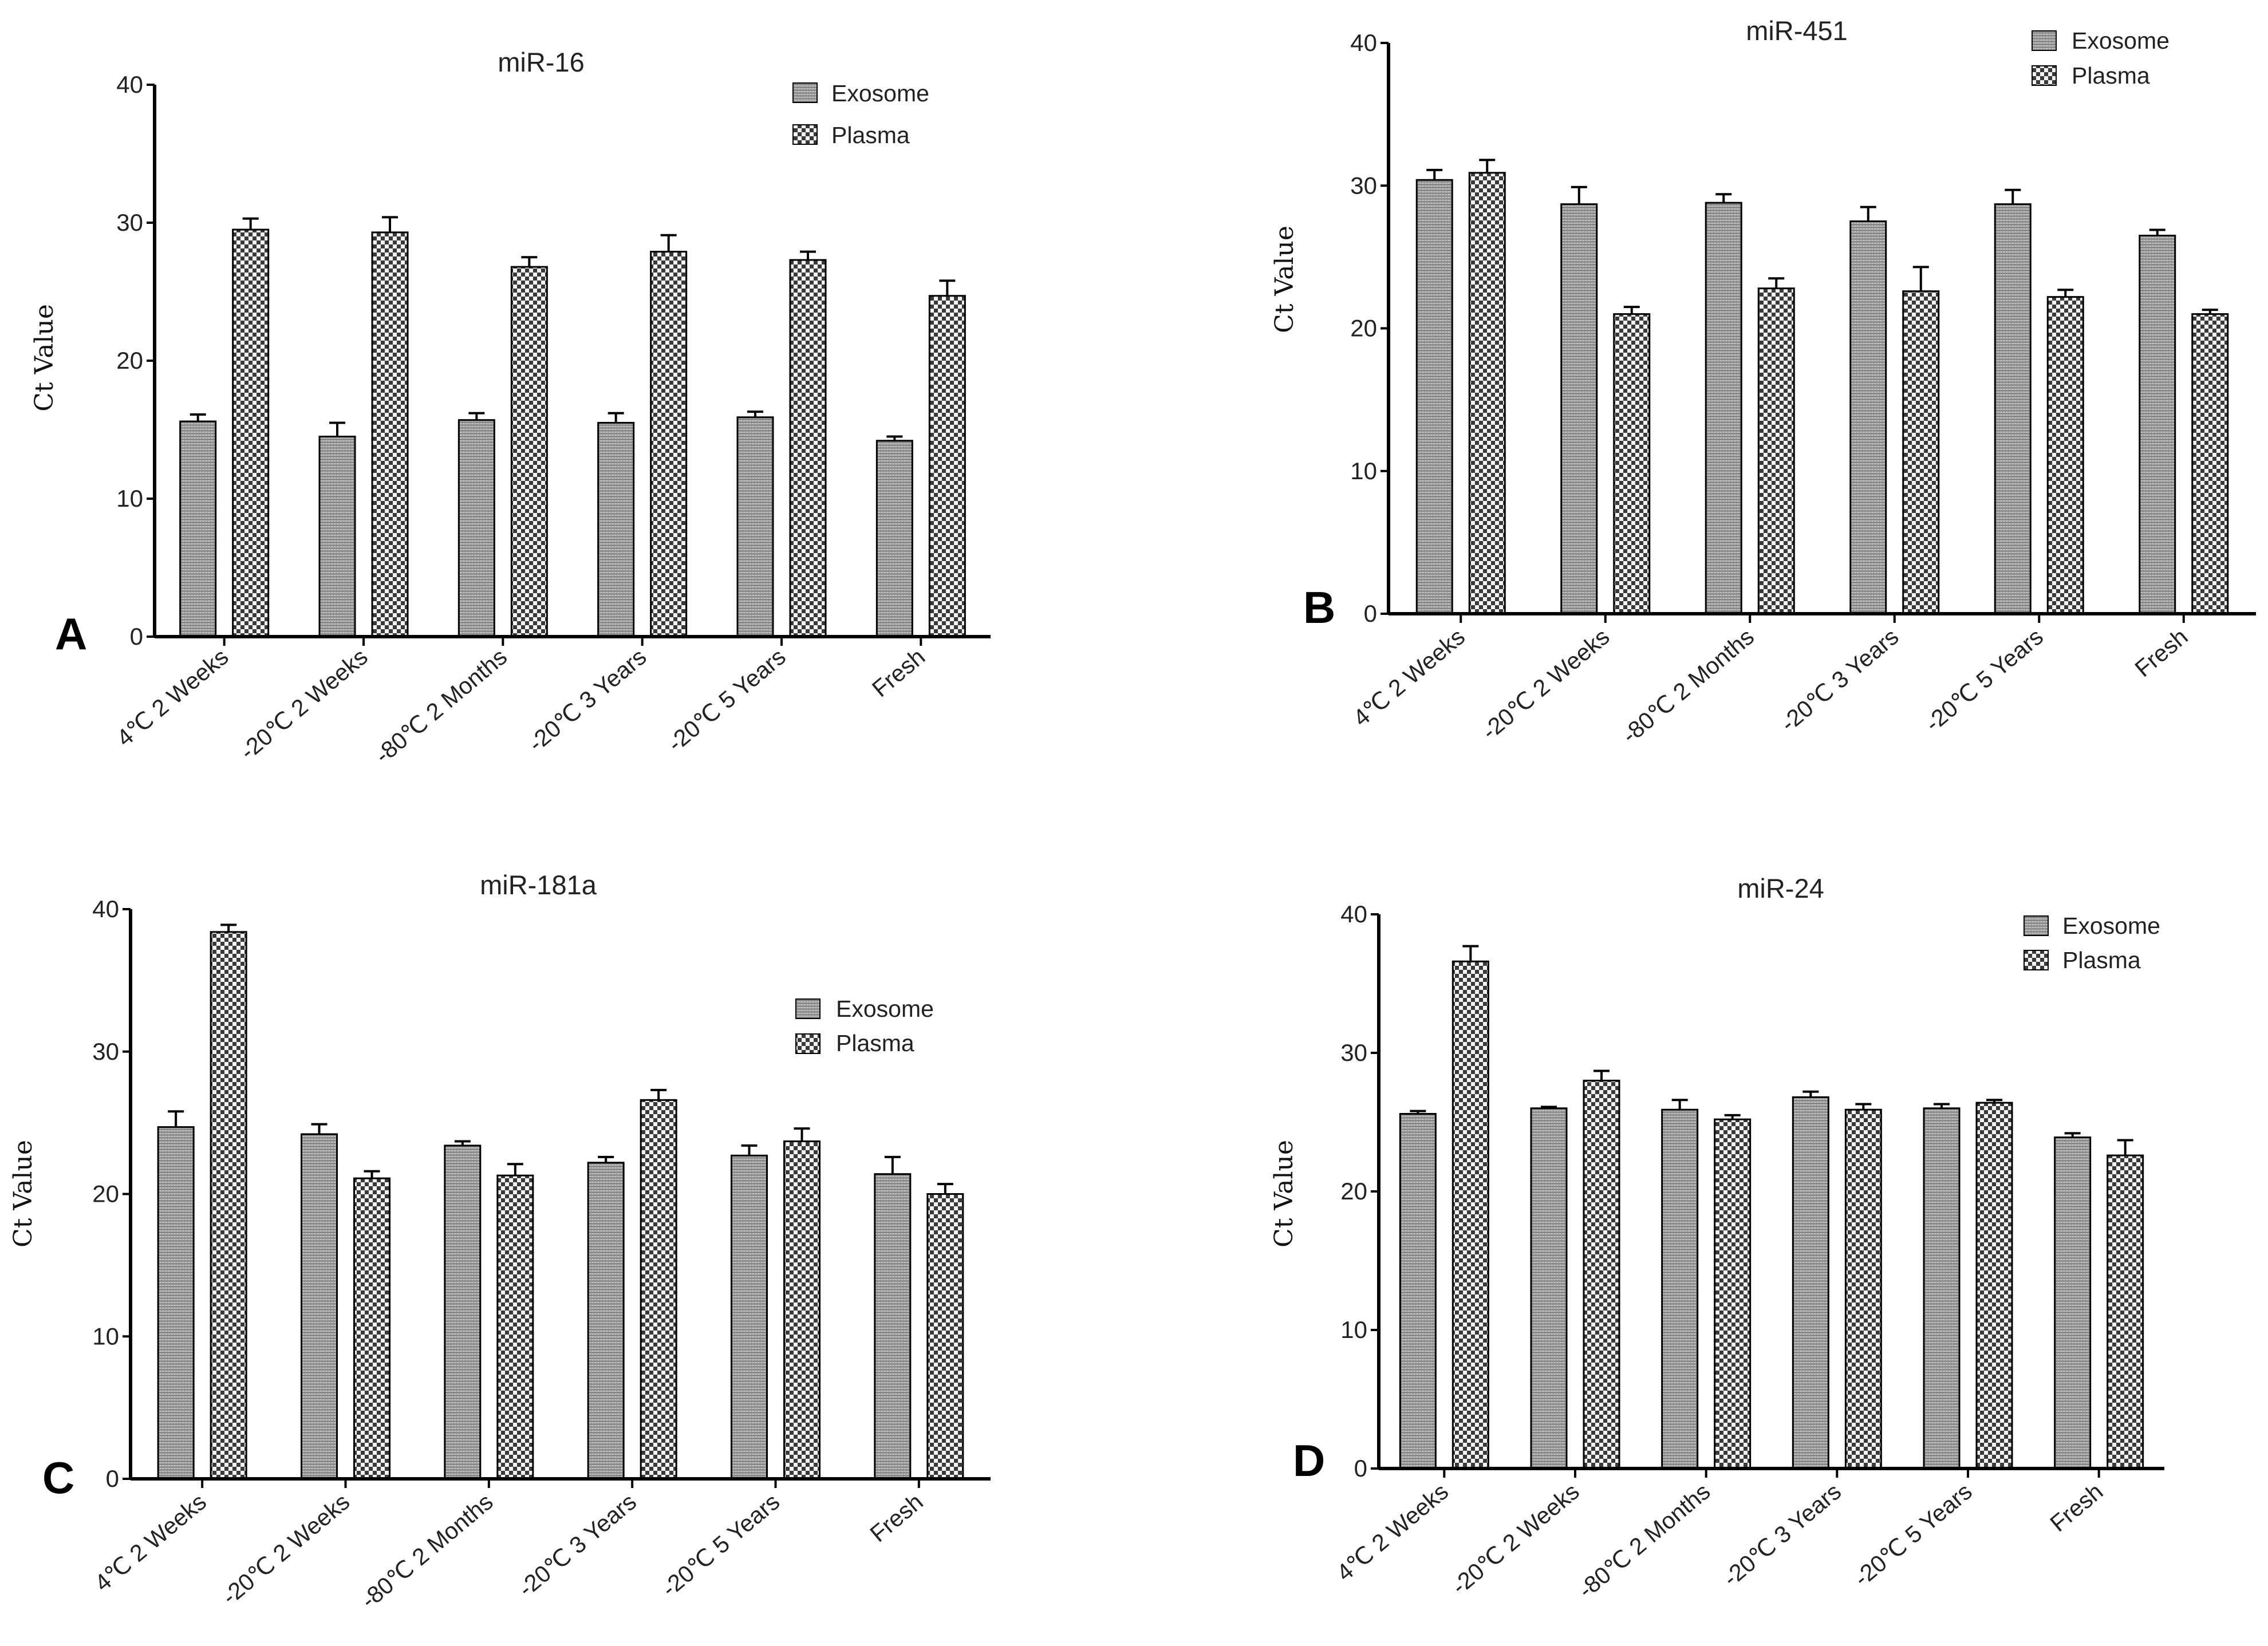 The height and width of the screenshot is (1646, 2268). Describe the element at coordinates (2092, 943) in the screenshot. I see `panel-d-legend: Exosome Plasma` at that location.